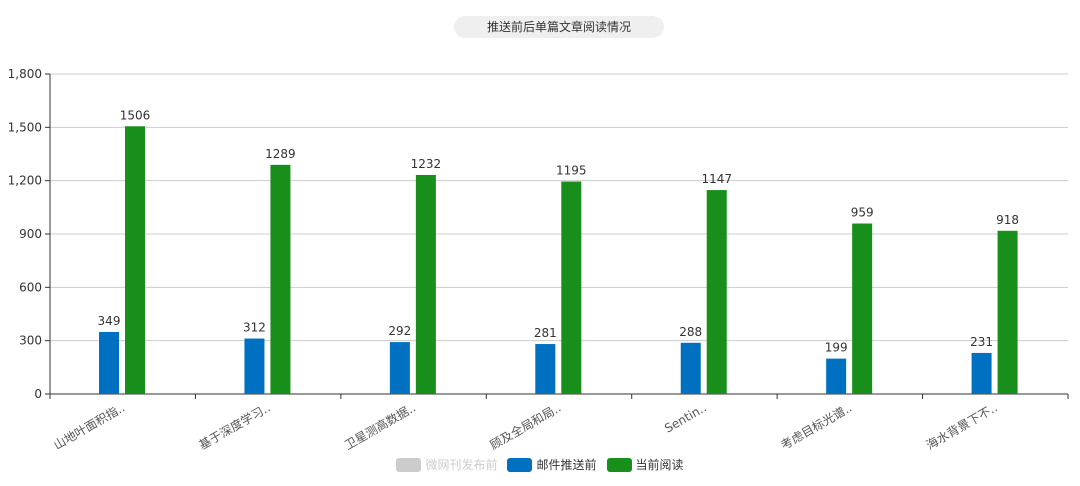 This screenshot has width=1080, height=486. Describe the element at coordinates (685, 417) in the screenshot. I see `x-tick-label: Sentin..` at that location.